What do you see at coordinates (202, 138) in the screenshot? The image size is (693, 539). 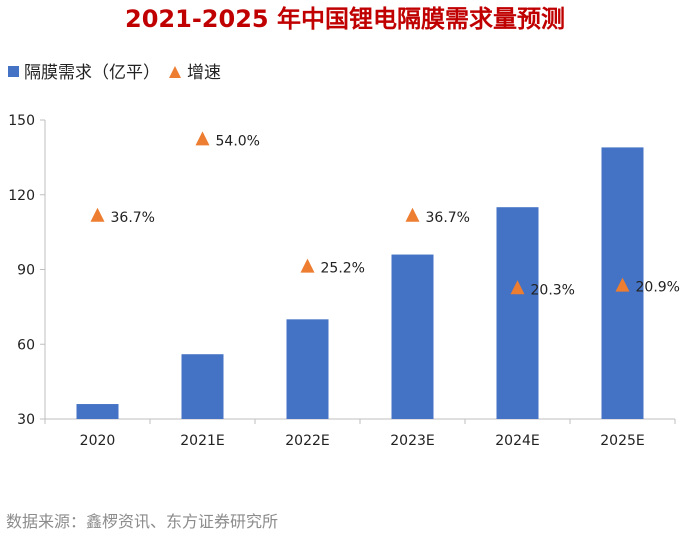 I see `growth-marker-2021E` at bounding box center [202, 138].